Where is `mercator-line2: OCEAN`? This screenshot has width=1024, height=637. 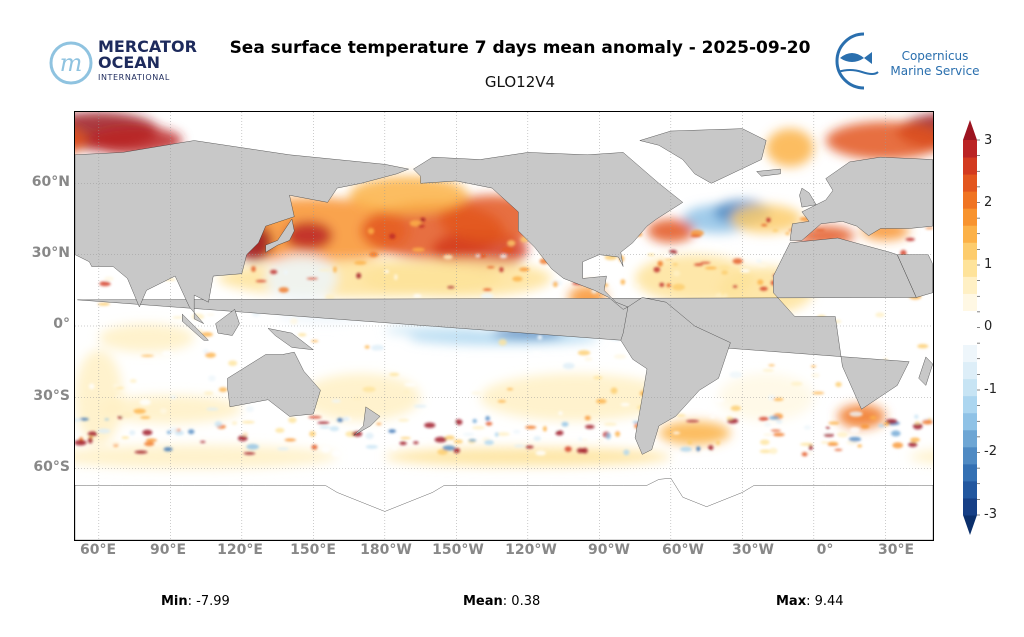 mercator-line2: OCEAN is located at coordinates (129, 62).